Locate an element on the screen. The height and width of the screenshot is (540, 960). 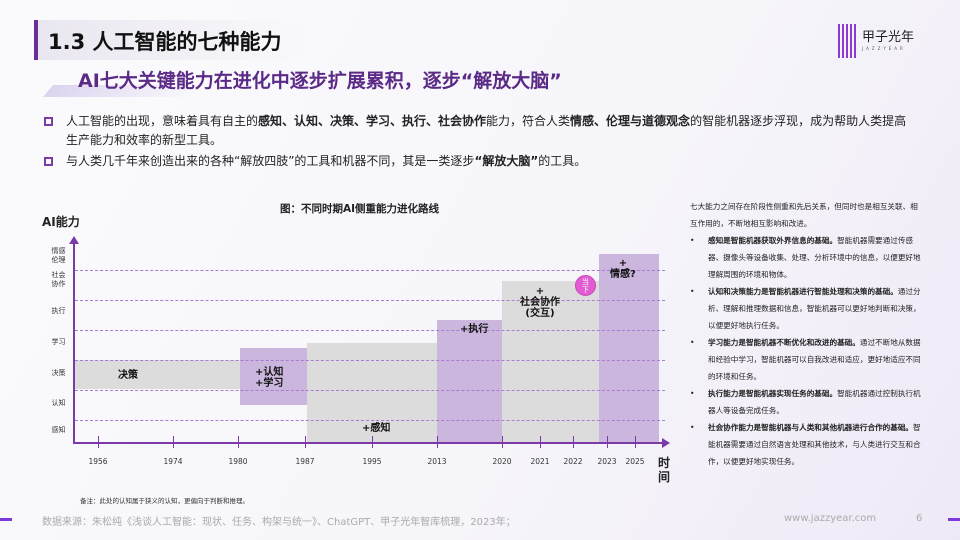
logo: 甲子光年 JAZZYEAR is located at coordinates (883, 40).